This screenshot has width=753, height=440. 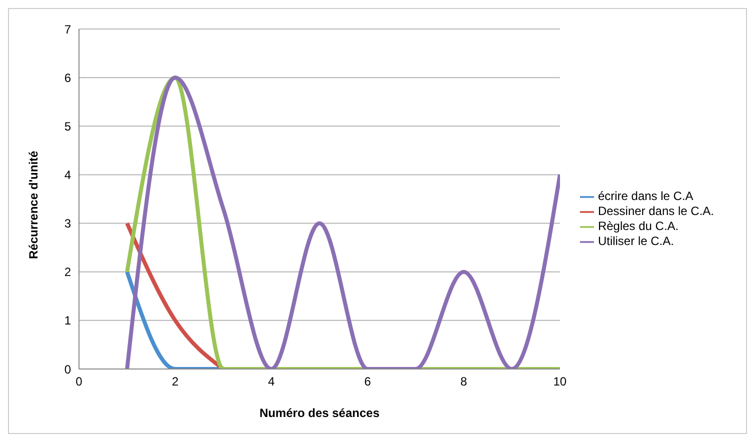 I want to click on y-tick-label: 7, so click(x=68, y=29).